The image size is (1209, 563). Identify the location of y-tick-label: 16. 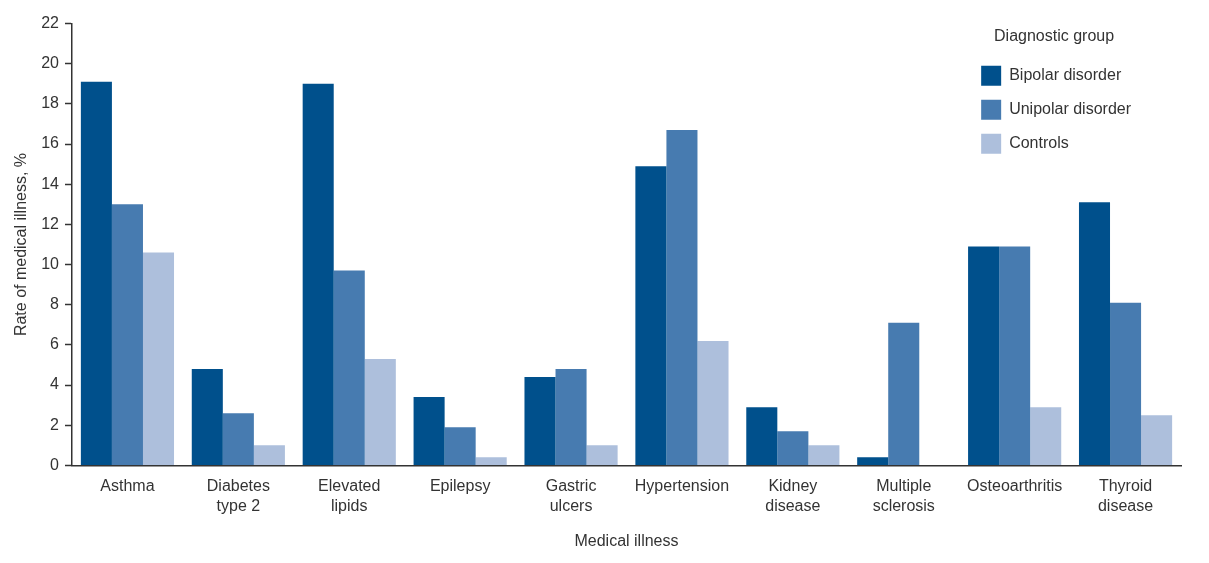
(50, 143).